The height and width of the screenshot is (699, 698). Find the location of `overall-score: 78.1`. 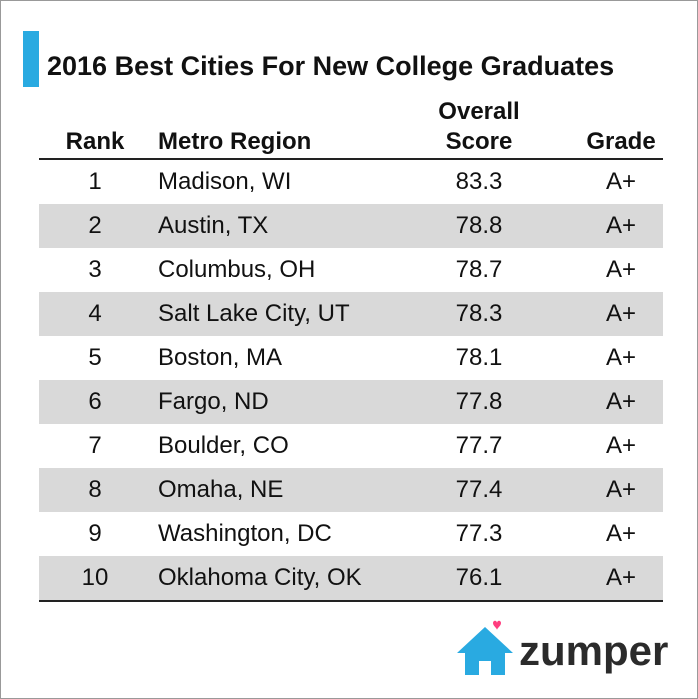

overall-score: 78.1 is located at coordinates (479, 357).